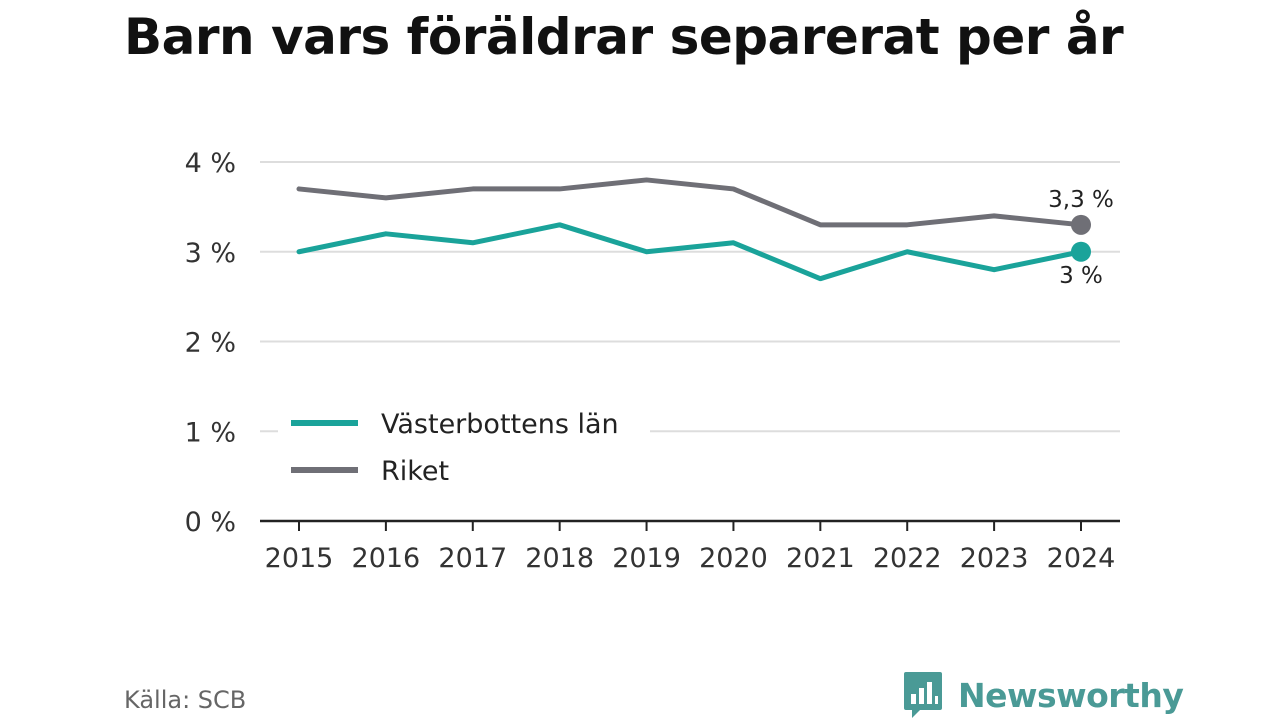 This screenshot has width=1280, height=720. I want to click on legend-label: Västerbottens län, so click(500, 424).